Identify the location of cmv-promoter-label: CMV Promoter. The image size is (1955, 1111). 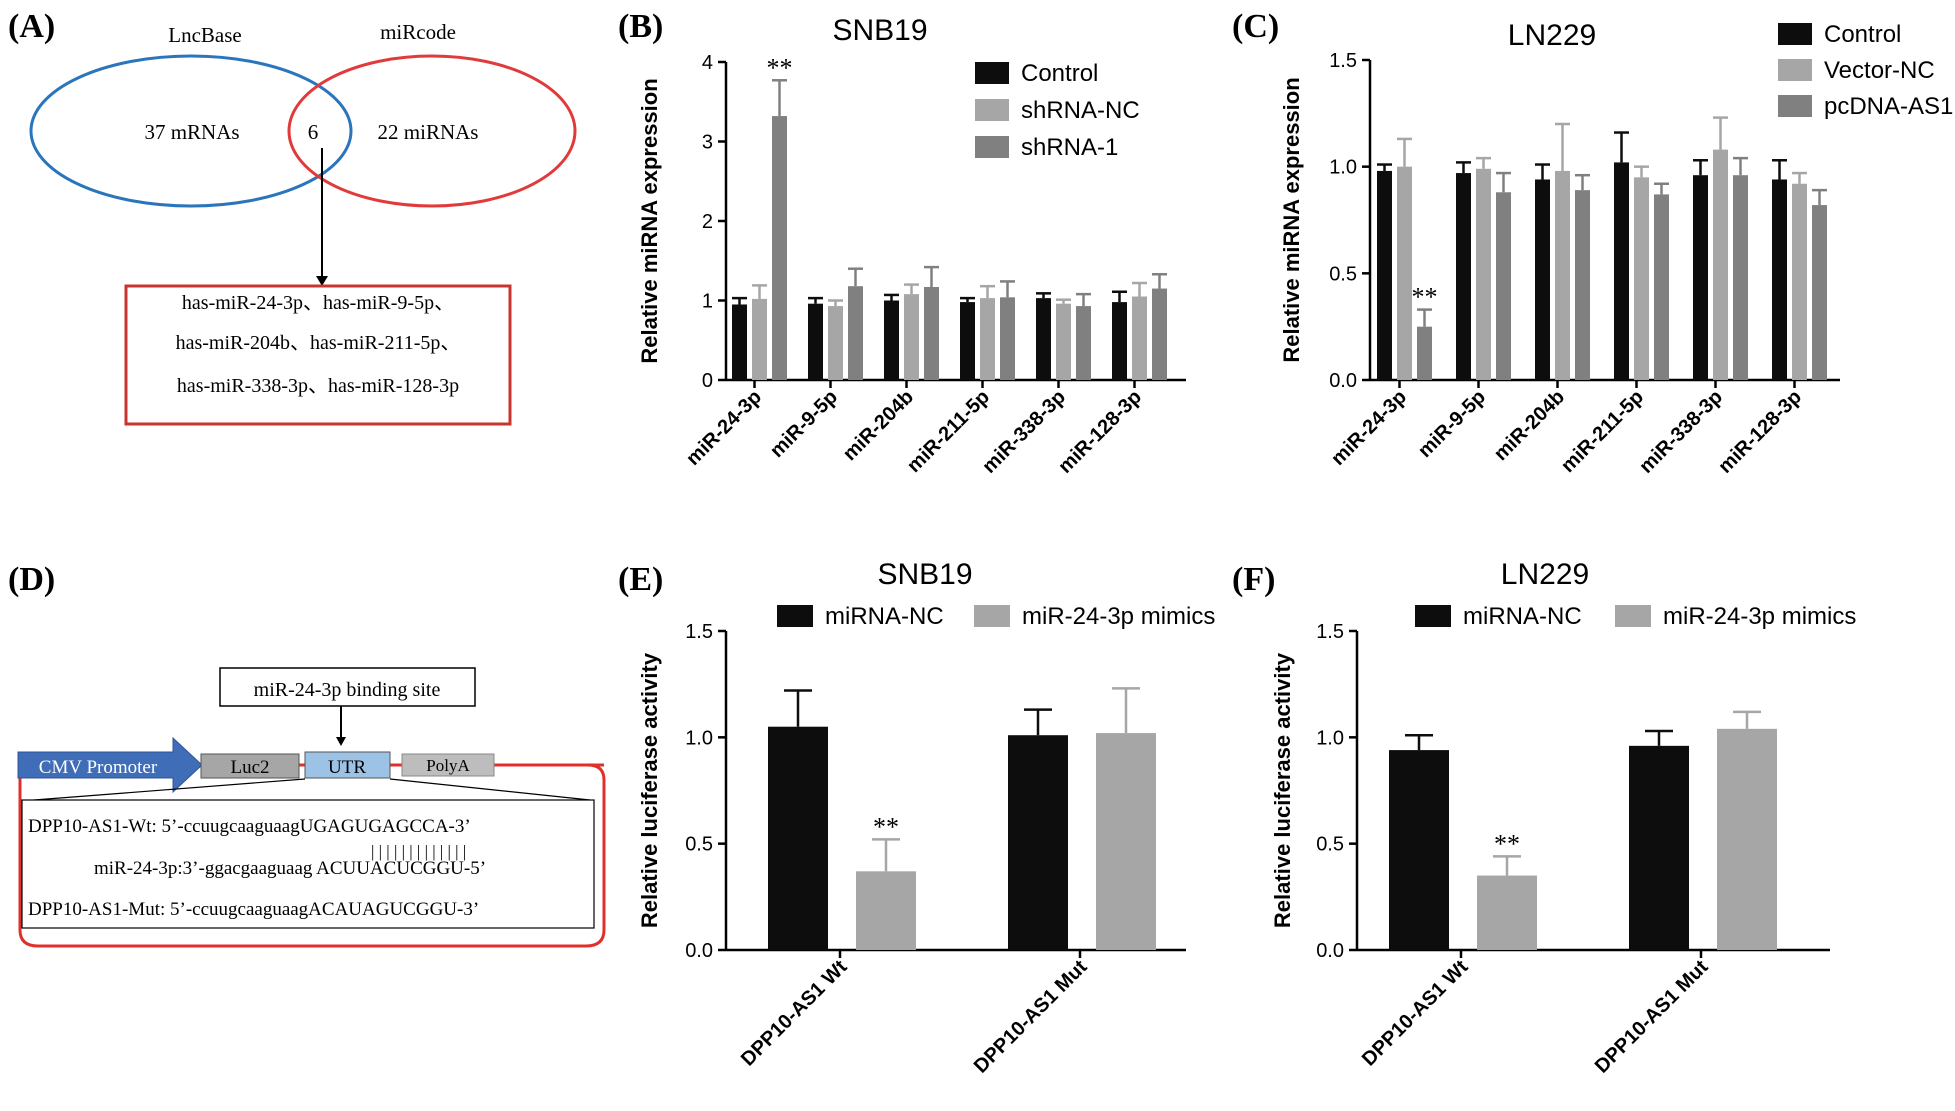
(98, 767).